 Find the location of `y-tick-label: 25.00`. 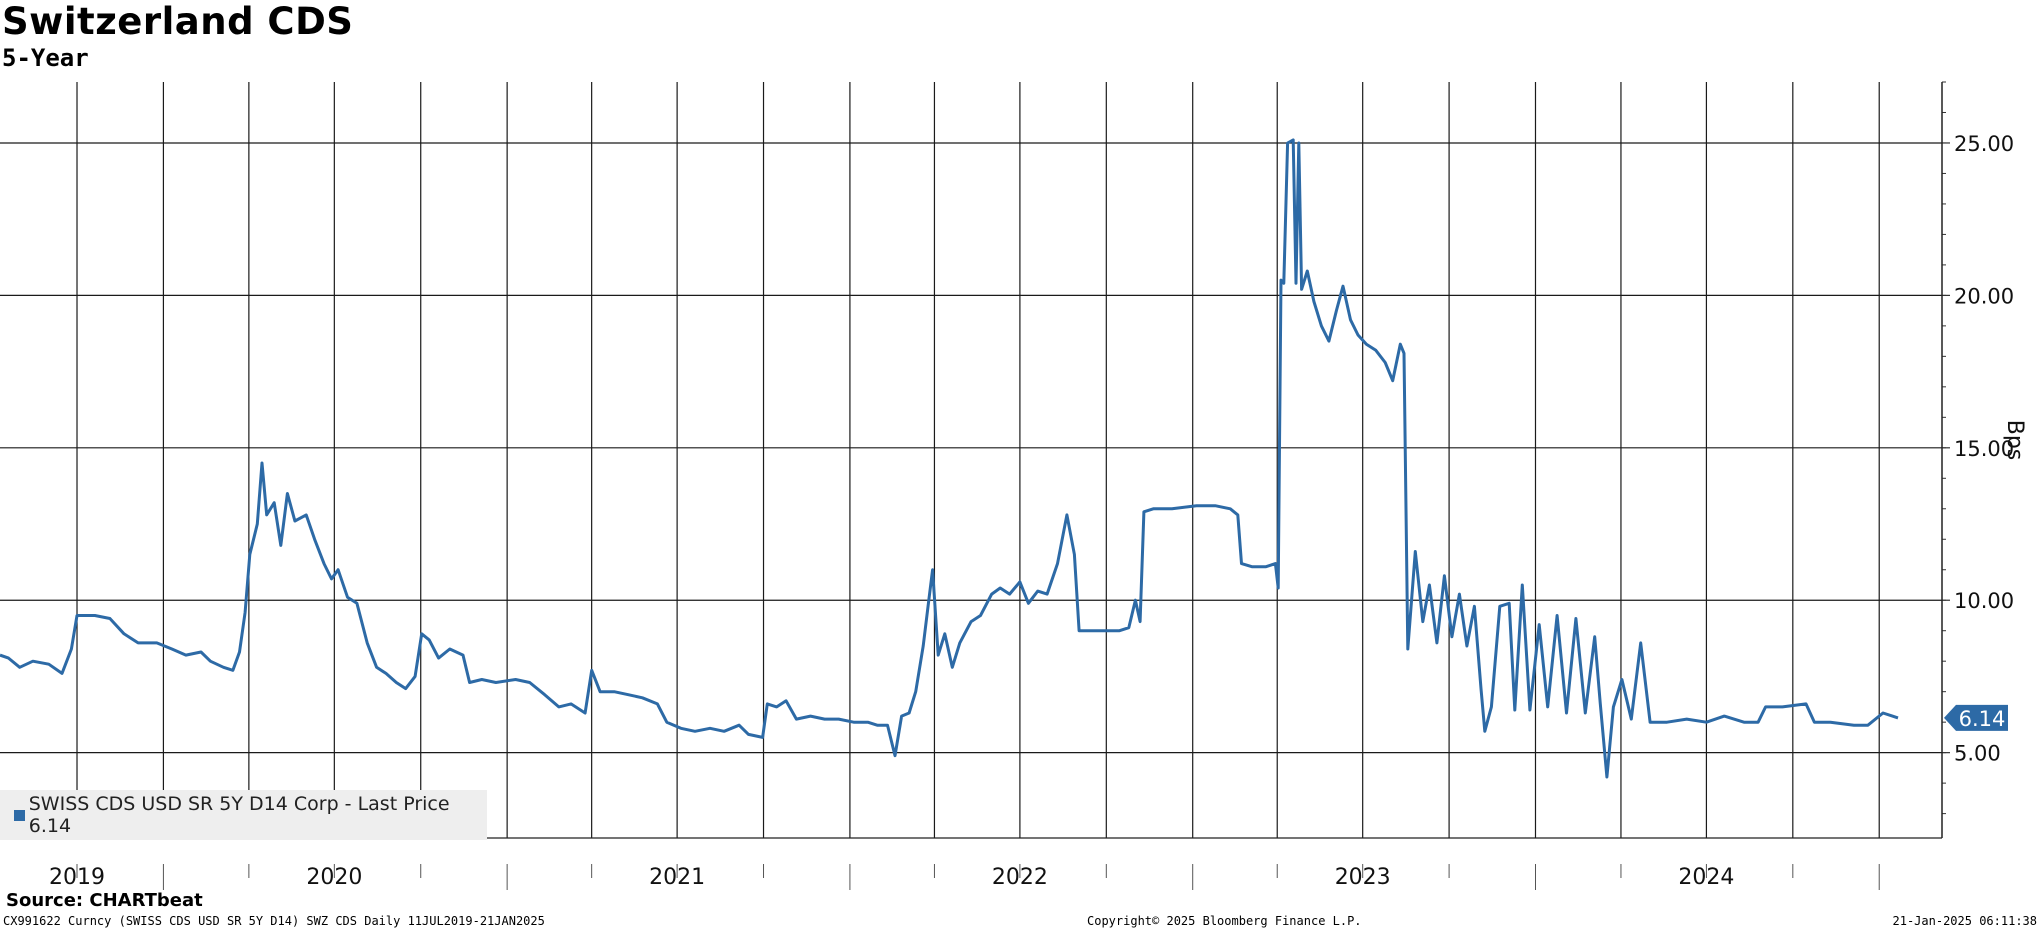

y-tick-label: 25.00 is located at coordinates (1984, 144).